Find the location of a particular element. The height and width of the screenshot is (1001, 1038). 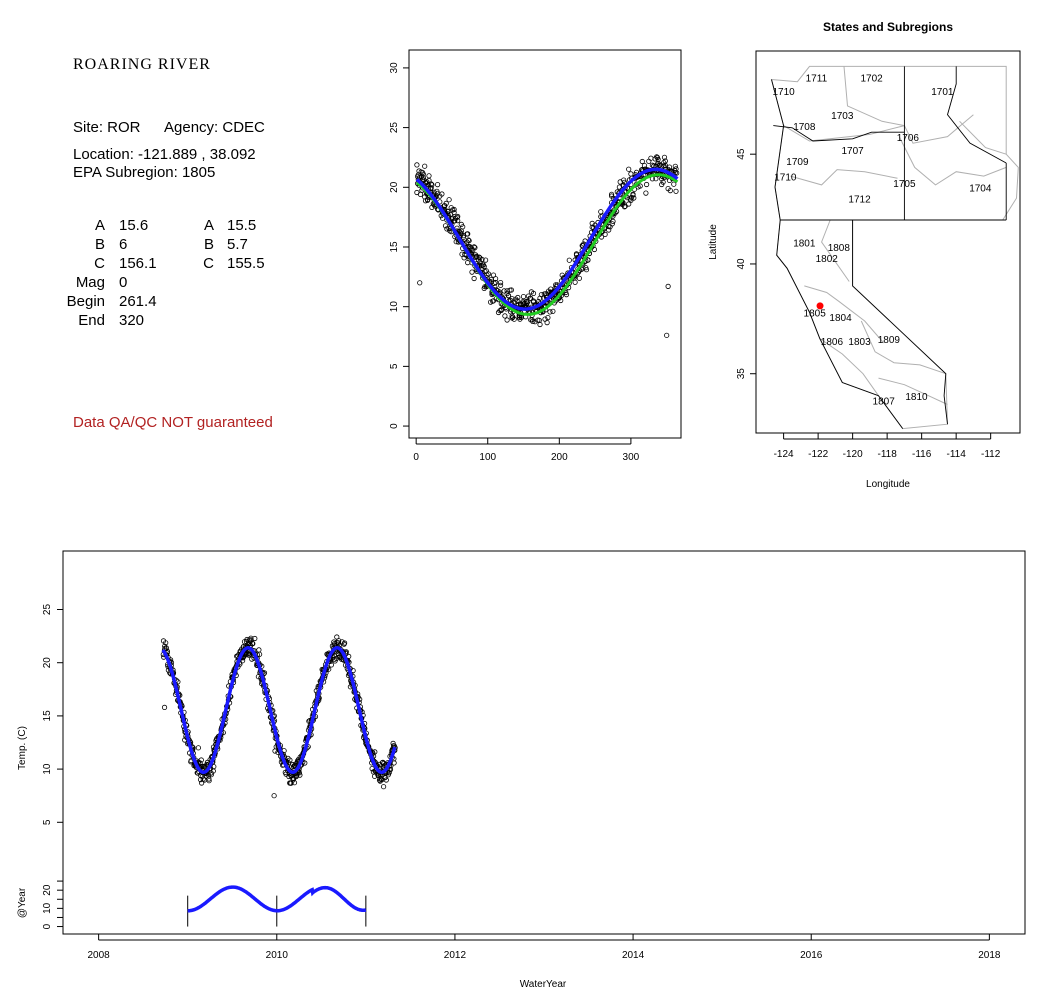

map-x-tick-label: -120 is located at coordinates (853, 454).